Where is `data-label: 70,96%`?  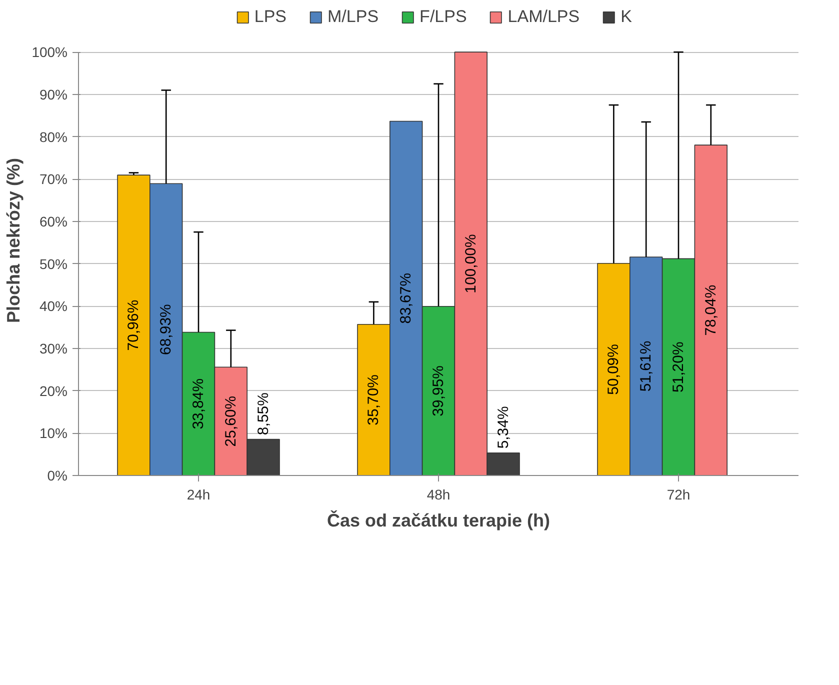 data-label: 70,96% is located at coordinates (133, 325).